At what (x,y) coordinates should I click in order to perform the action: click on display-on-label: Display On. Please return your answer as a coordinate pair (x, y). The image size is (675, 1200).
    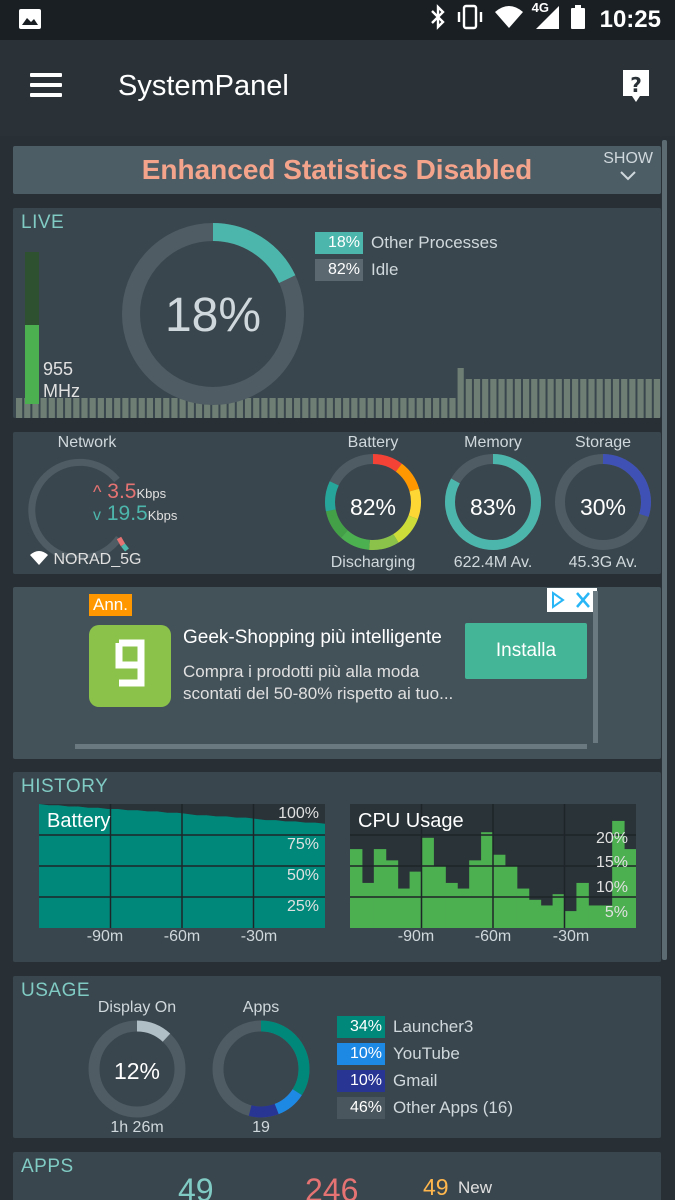
    Looking at the image, I should click on (137, 1007).